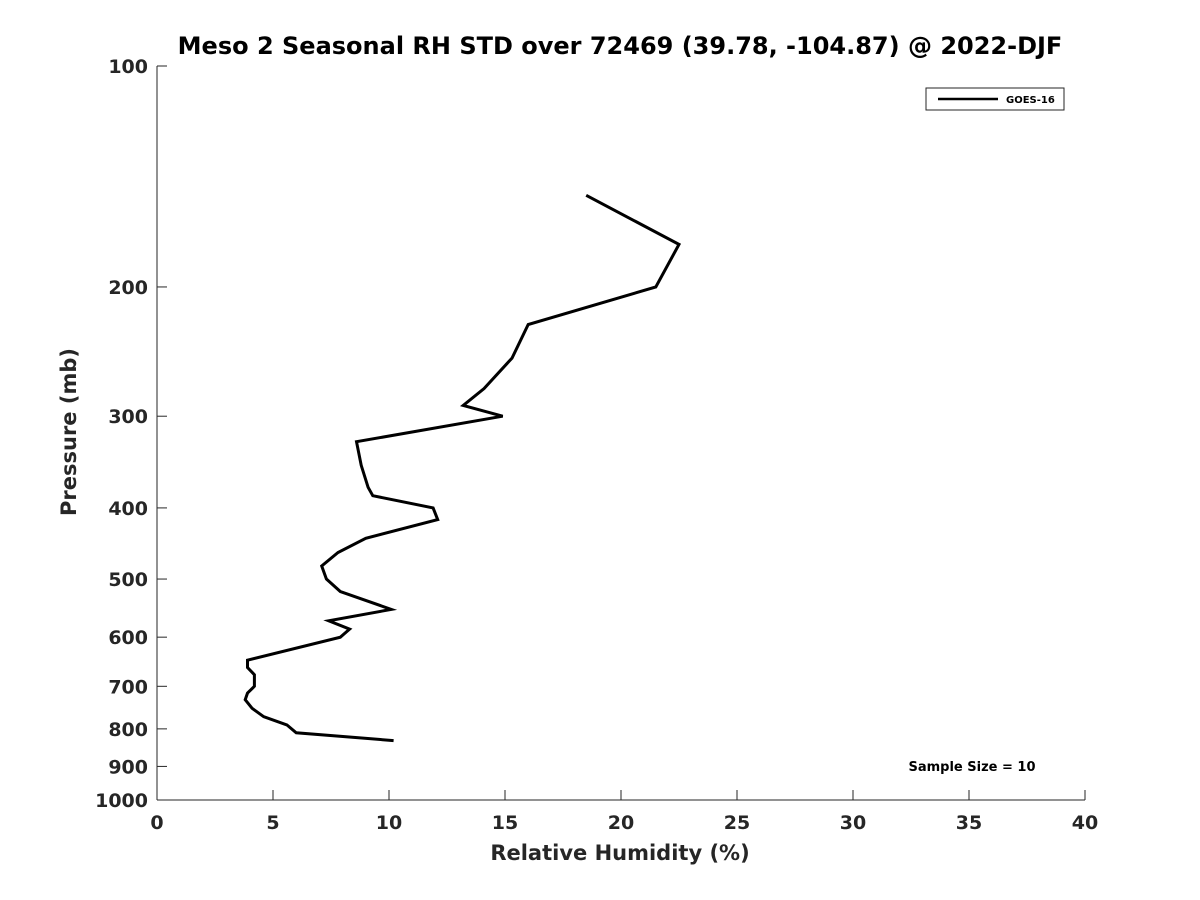  What do you see at coordinates (128, 580) in the screenshot?
I see `y-tick-label: 500` at bounding box center [128, 580].